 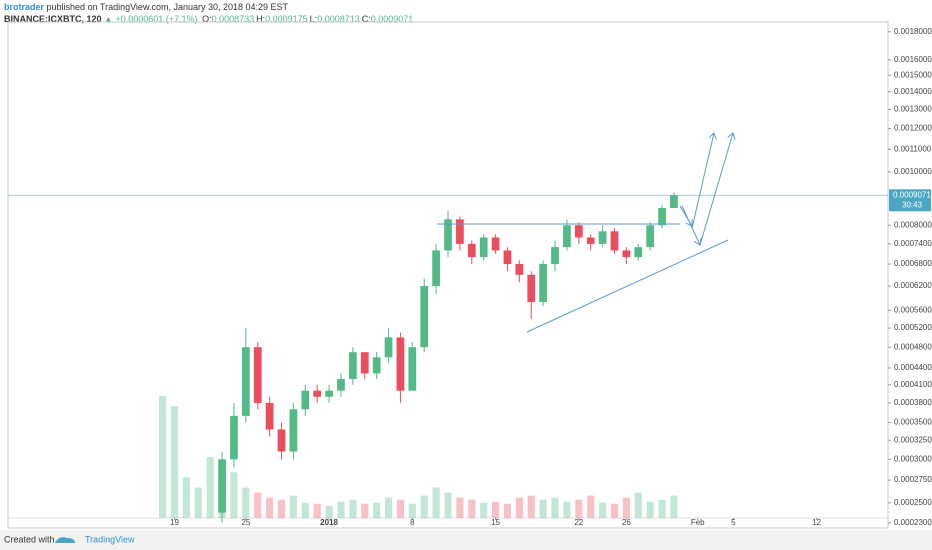 I want to click on y-tick-label: 0.0004800, so click(x=913, y=346).